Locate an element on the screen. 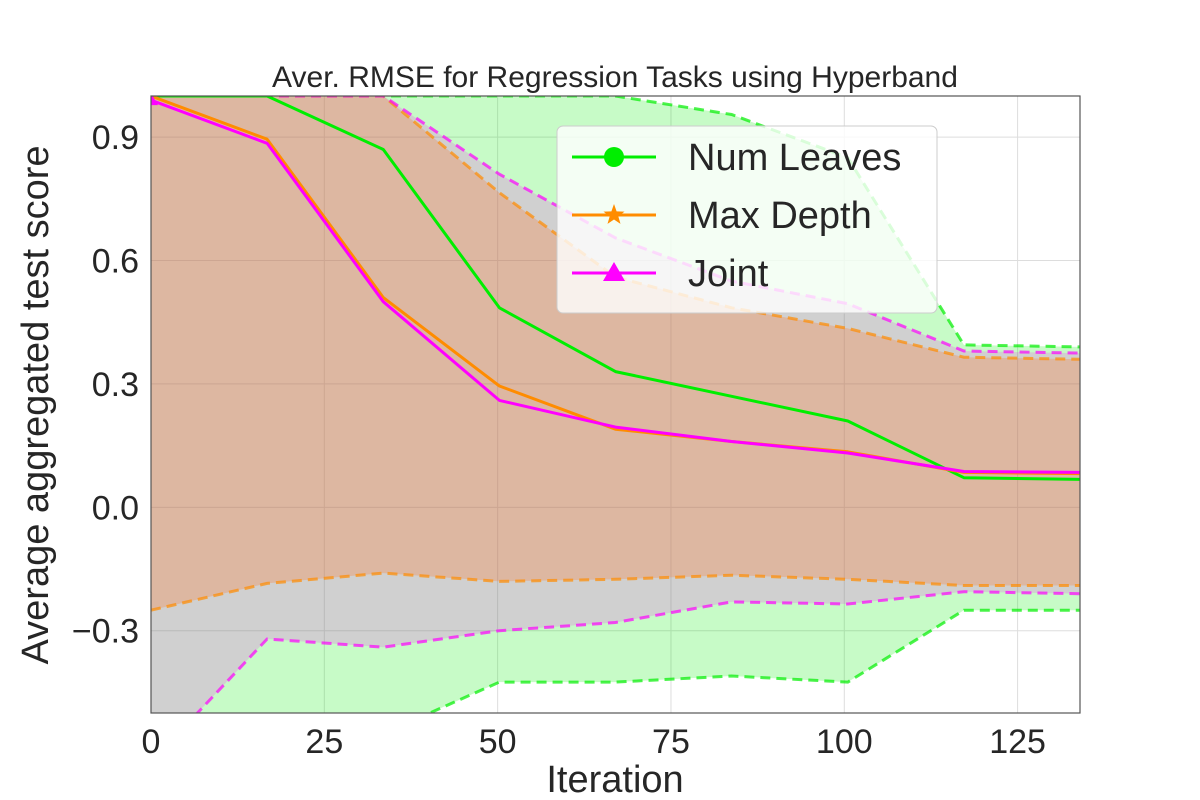 The height and width of the screenshot is (800, 1200). num-leaves-lower-bound is located at coordinates (753, 660).